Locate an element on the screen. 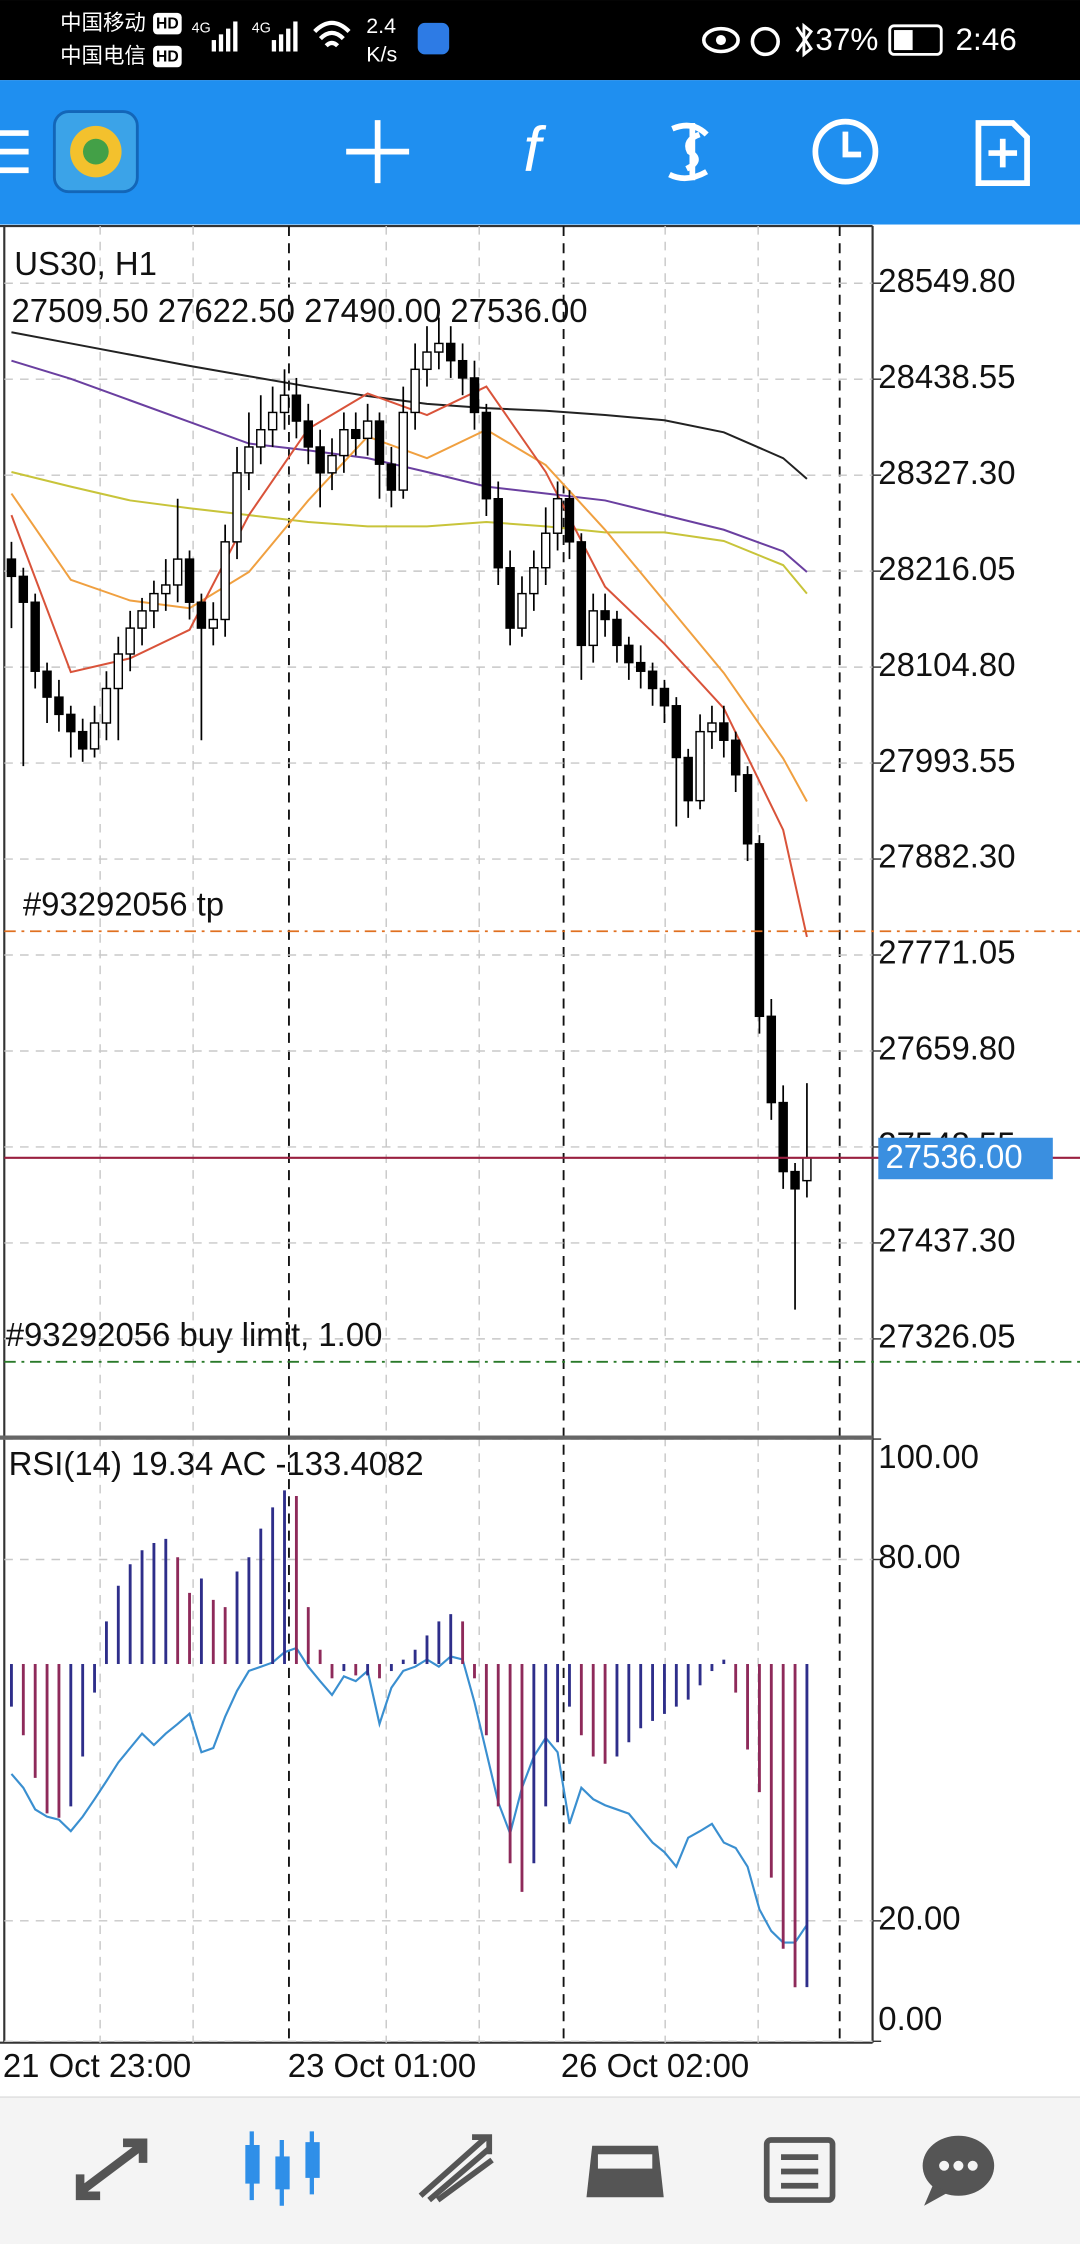 Image resolution: width=1080 pixels, height=2244 pixels. battery-icon is located at coordinates (903, 40).